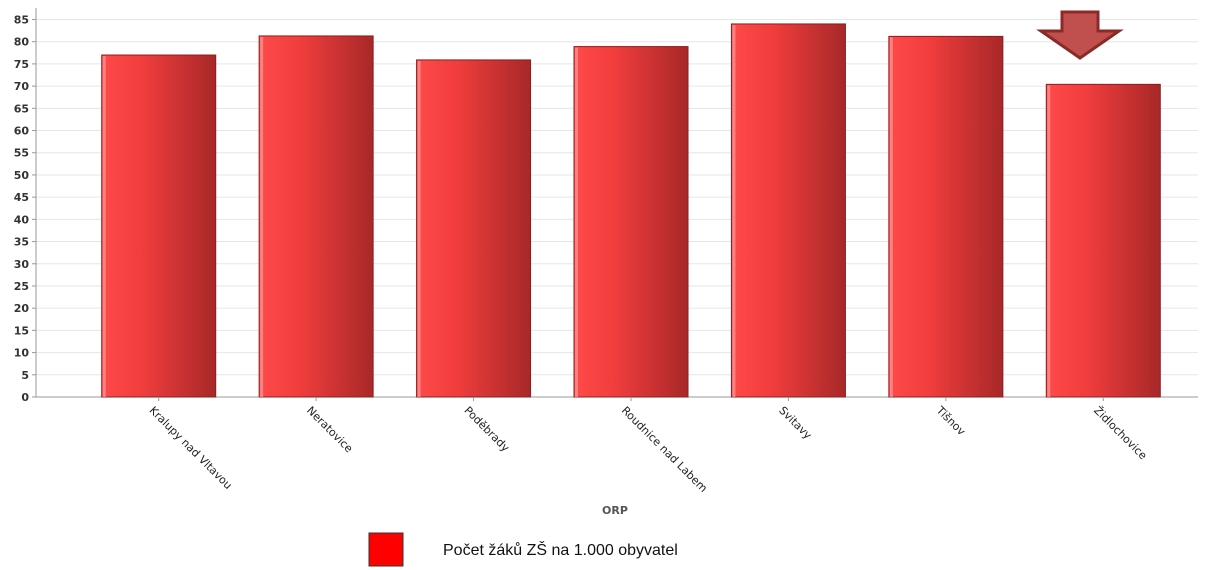  What do you see at coordinates (330, 430) in the screenshot?
I see `x-category-label: Neratovice` at bounding box center [330, 430].